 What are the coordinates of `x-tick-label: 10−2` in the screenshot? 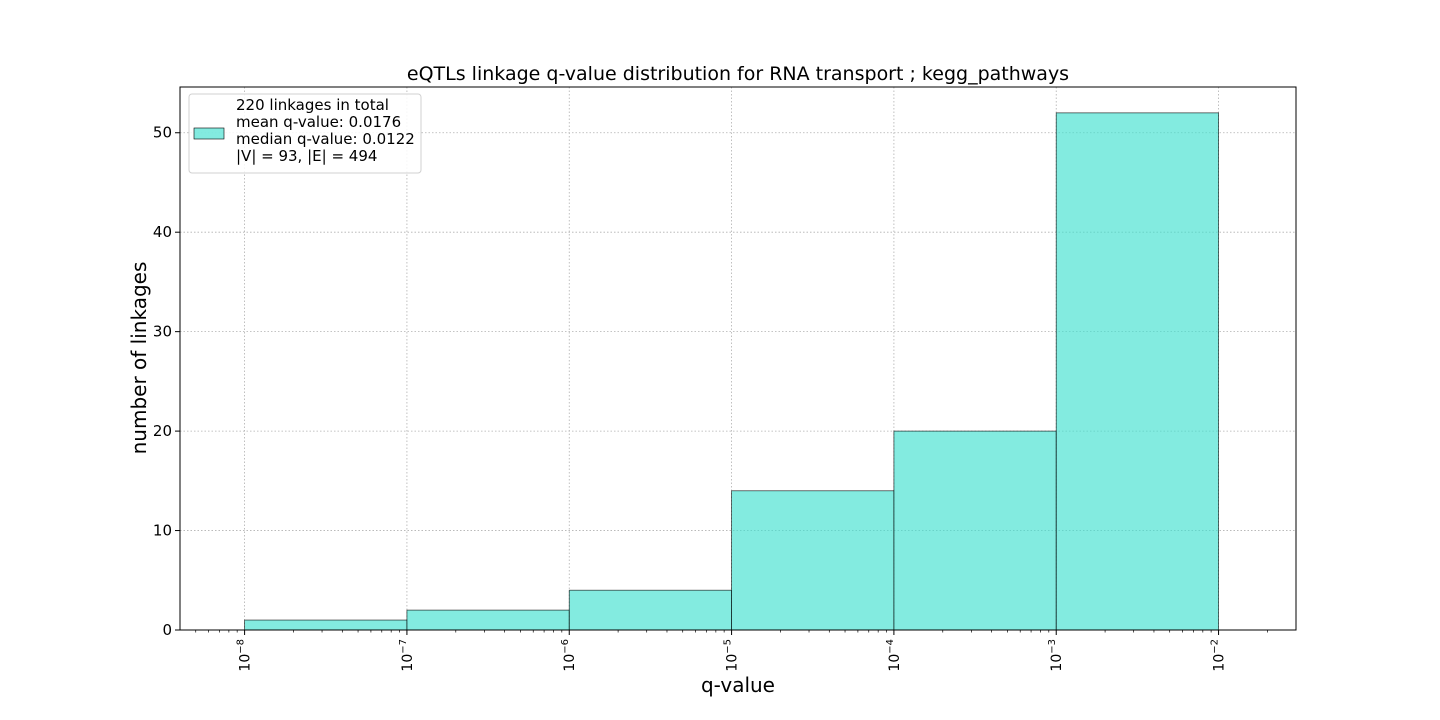 It's located at (1219, 655).